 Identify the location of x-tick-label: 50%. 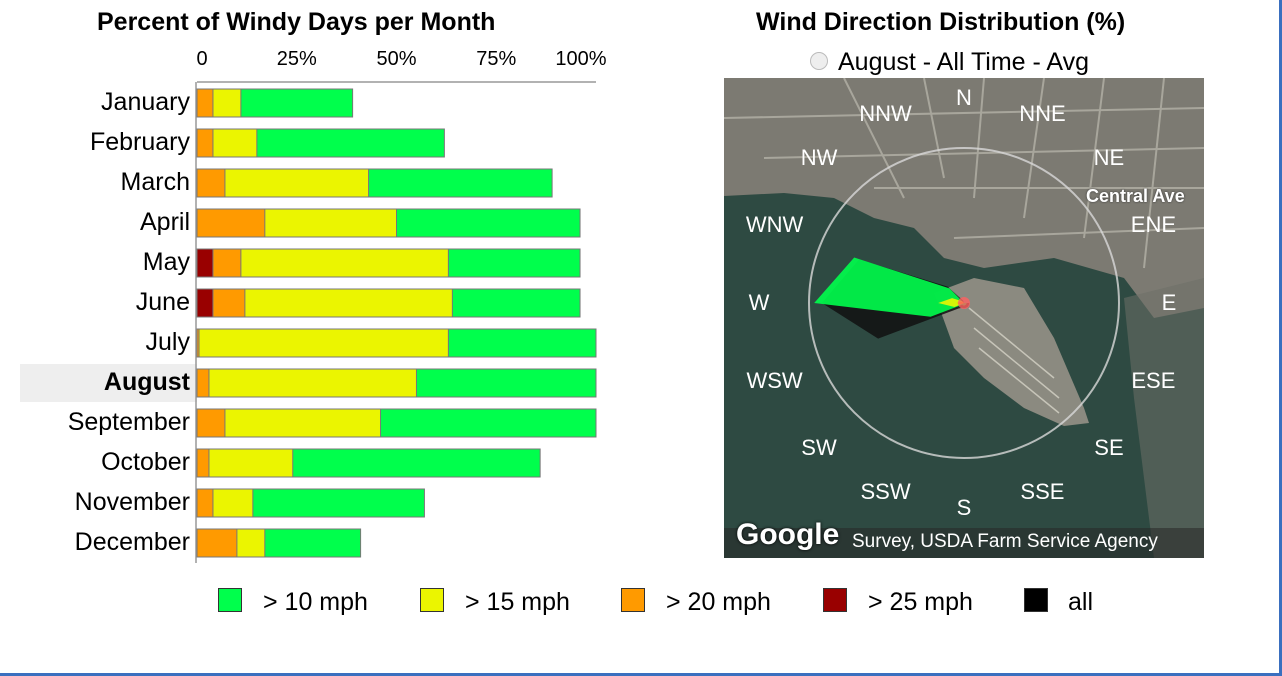
(396, 59).